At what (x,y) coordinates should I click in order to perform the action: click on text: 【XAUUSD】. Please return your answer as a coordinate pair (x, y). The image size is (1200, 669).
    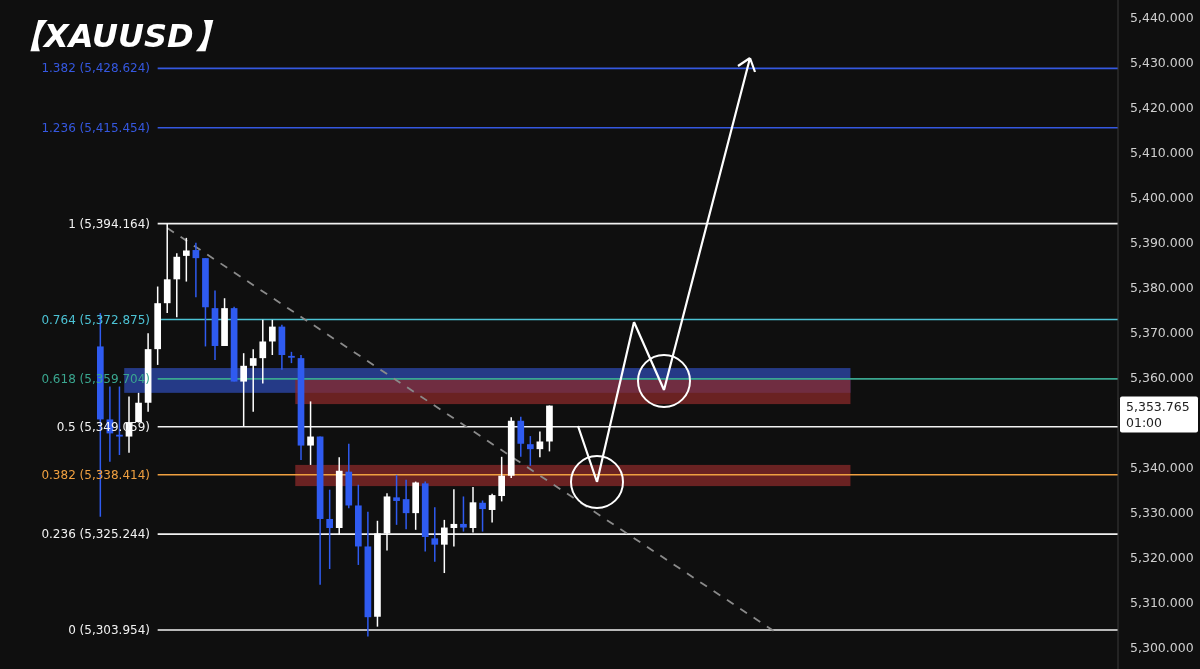
    Looking at the image, I should click on (119, 36).